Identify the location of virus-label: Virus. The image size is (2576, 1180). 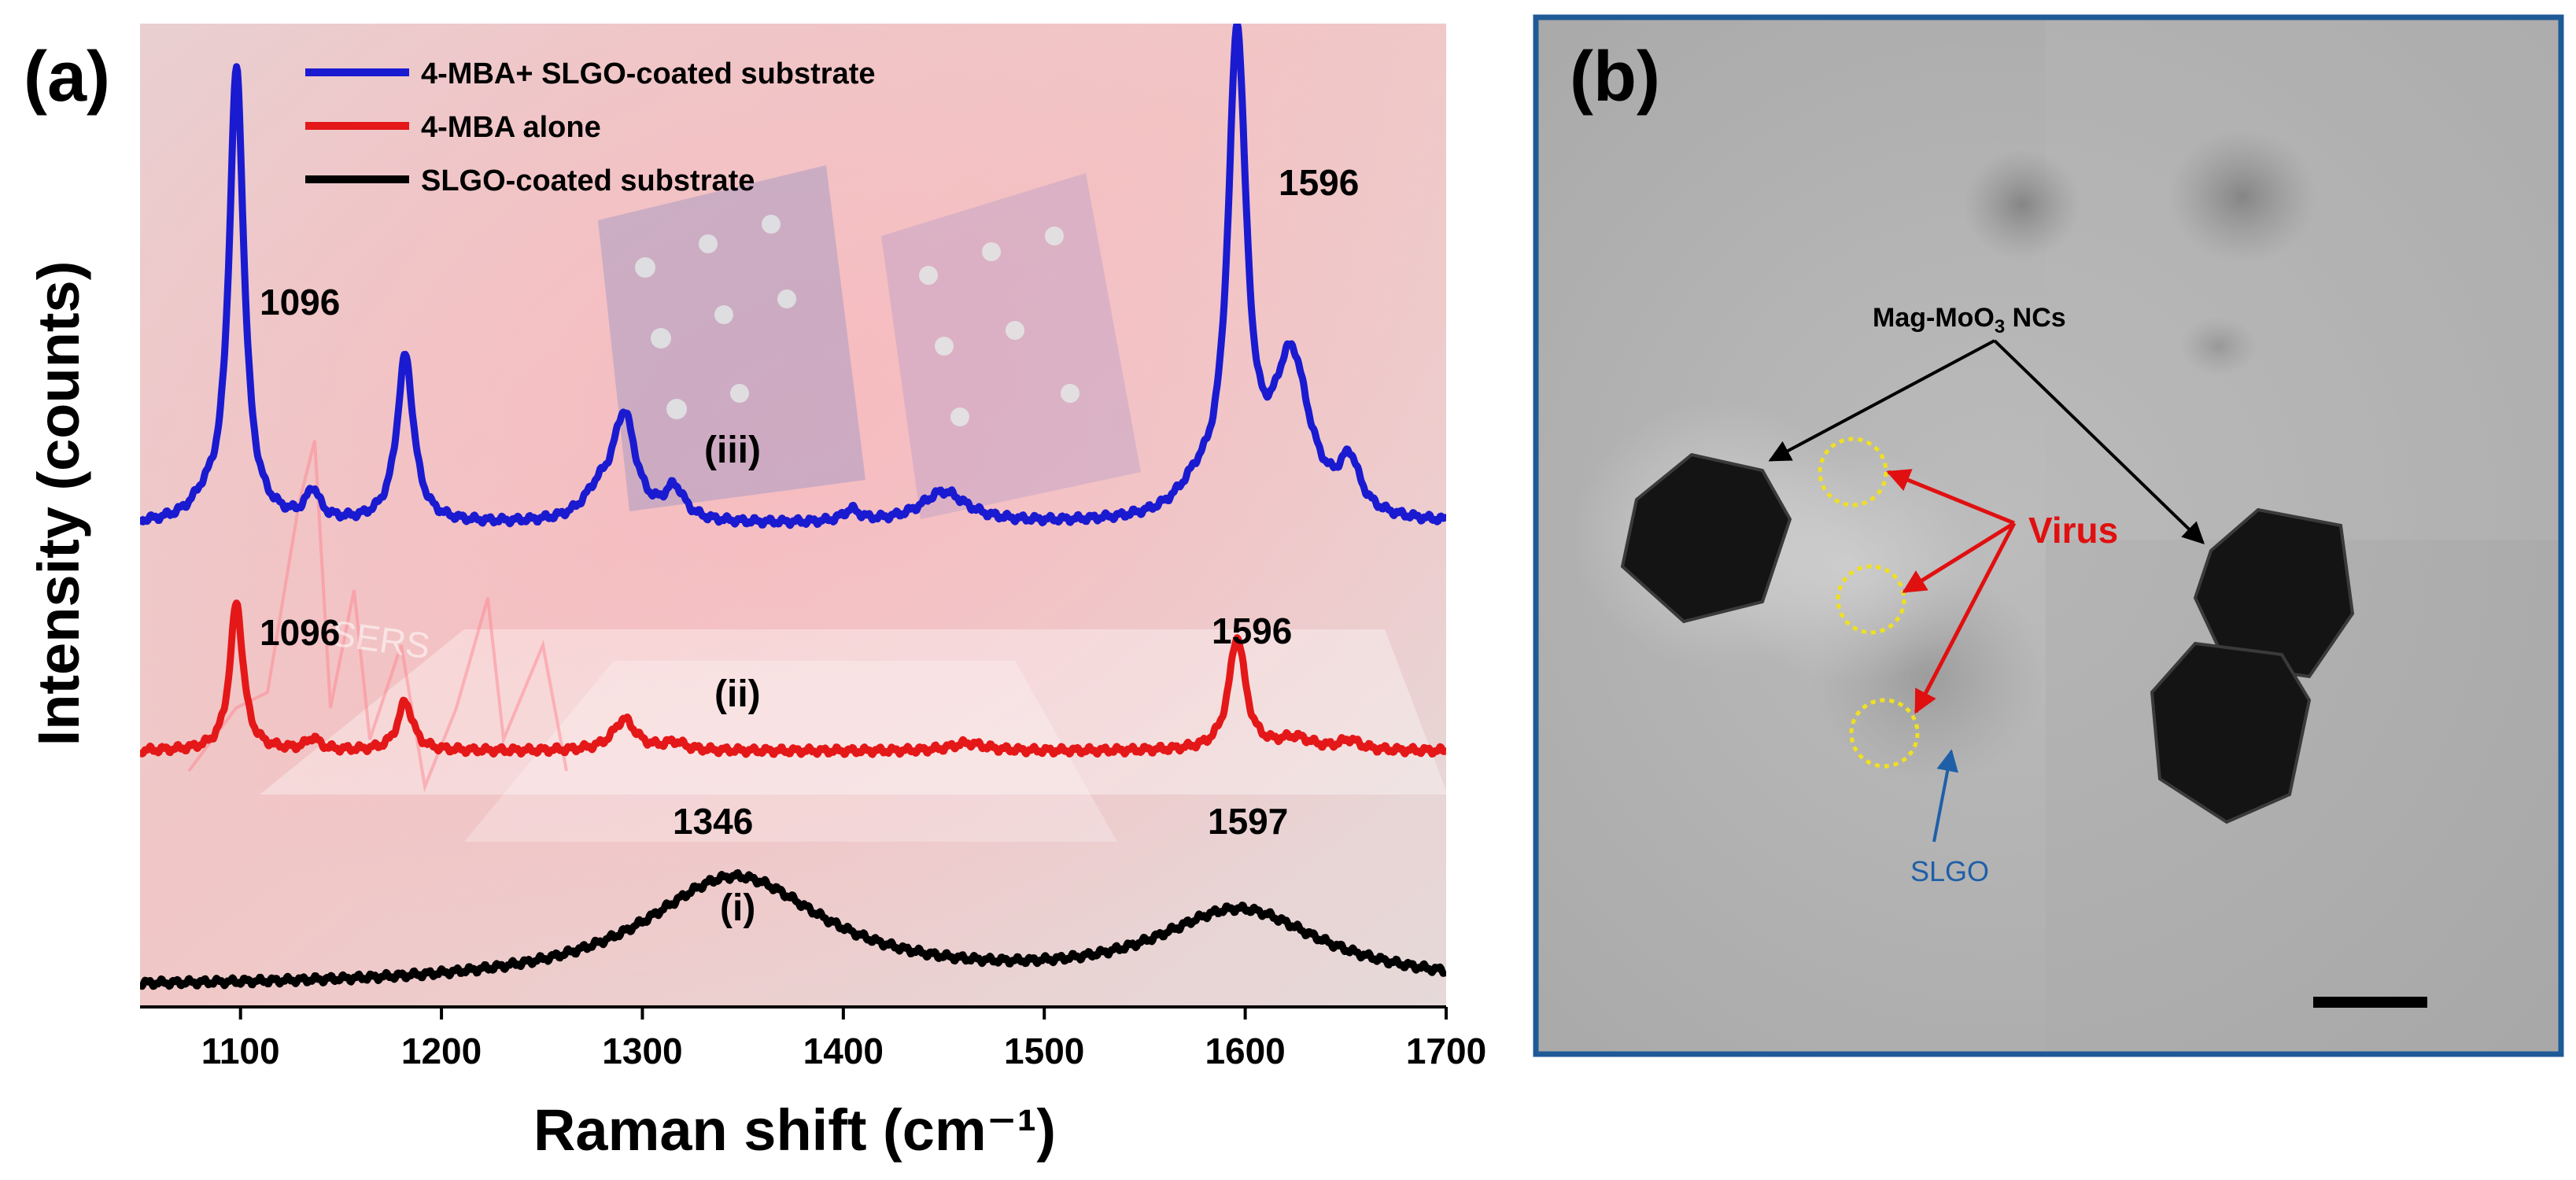
(2073, 530).